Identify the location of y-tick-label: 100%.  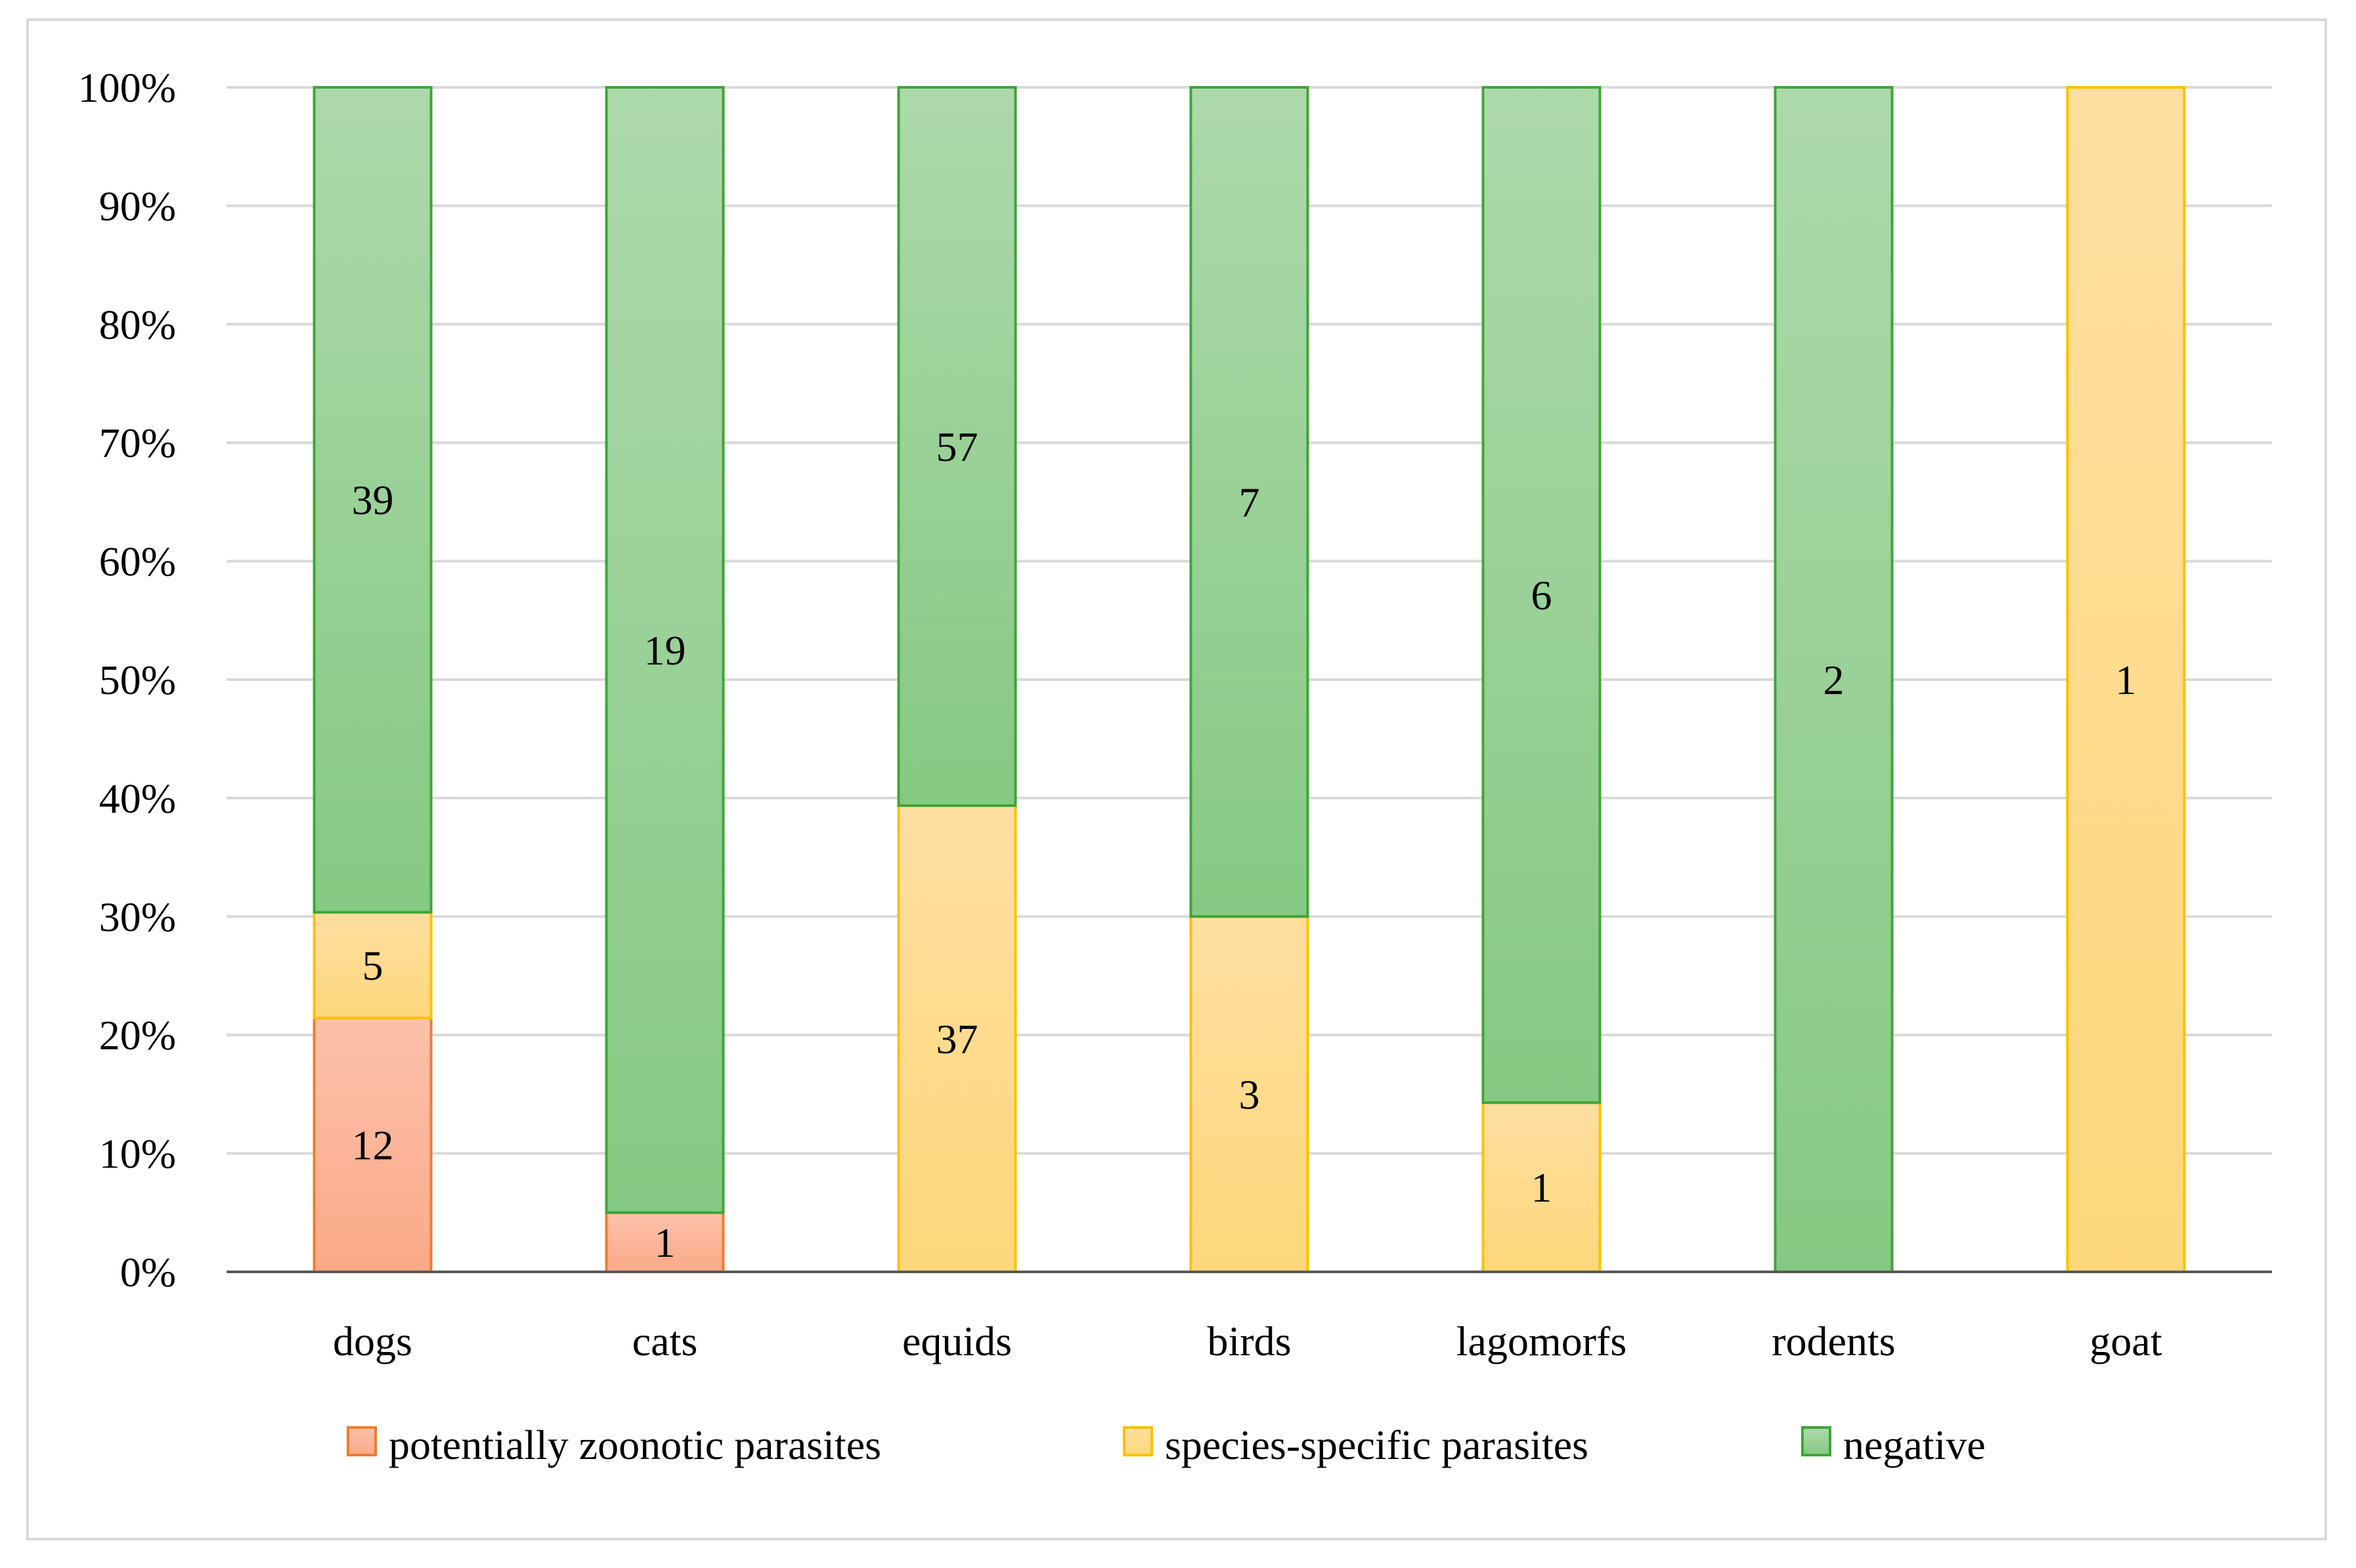
(127, 88).